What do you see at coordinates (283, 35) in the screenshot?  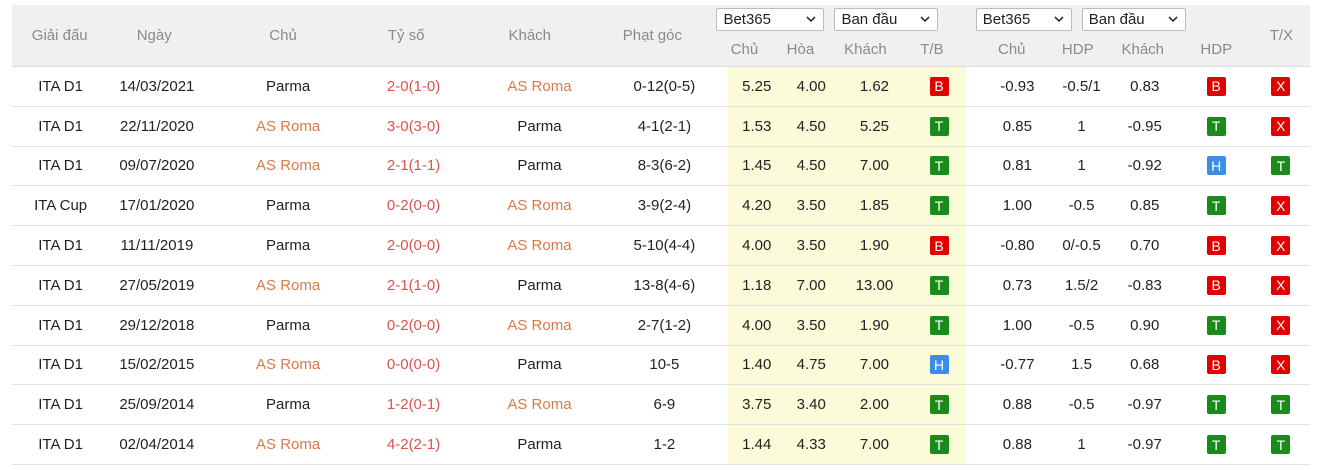 I see `col-home-header: Chủ` at bounding box center [283, 35].